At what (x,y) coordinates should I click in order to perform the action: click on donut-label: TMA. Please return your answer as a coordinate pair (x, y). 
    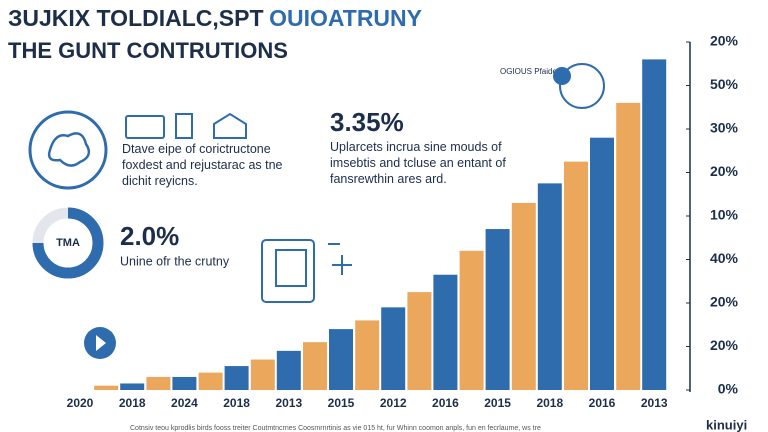
    Looking at the image, I should click on (68, 243).